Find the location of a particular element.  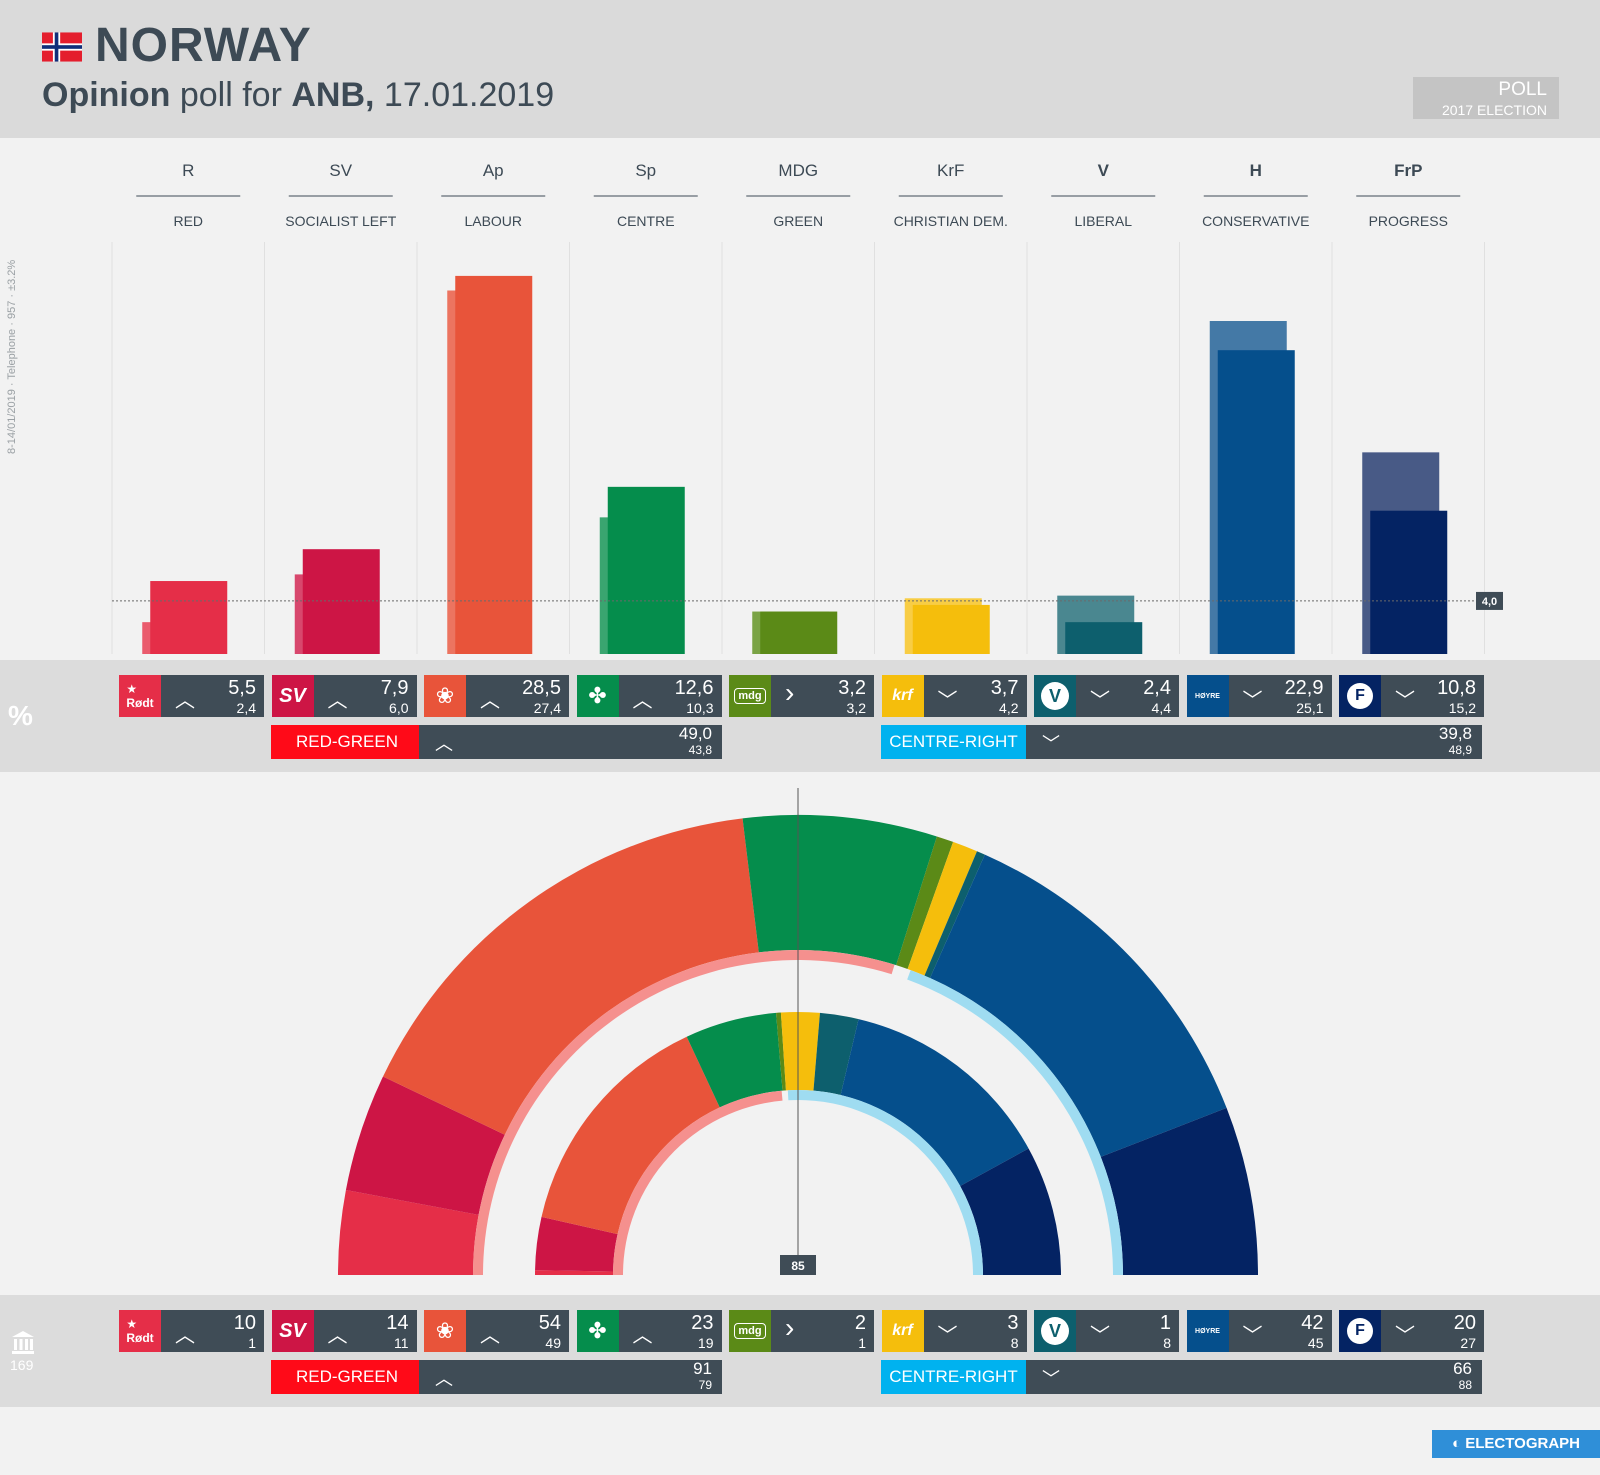

party-abbr: Ap is located at coordinates (493, 170).